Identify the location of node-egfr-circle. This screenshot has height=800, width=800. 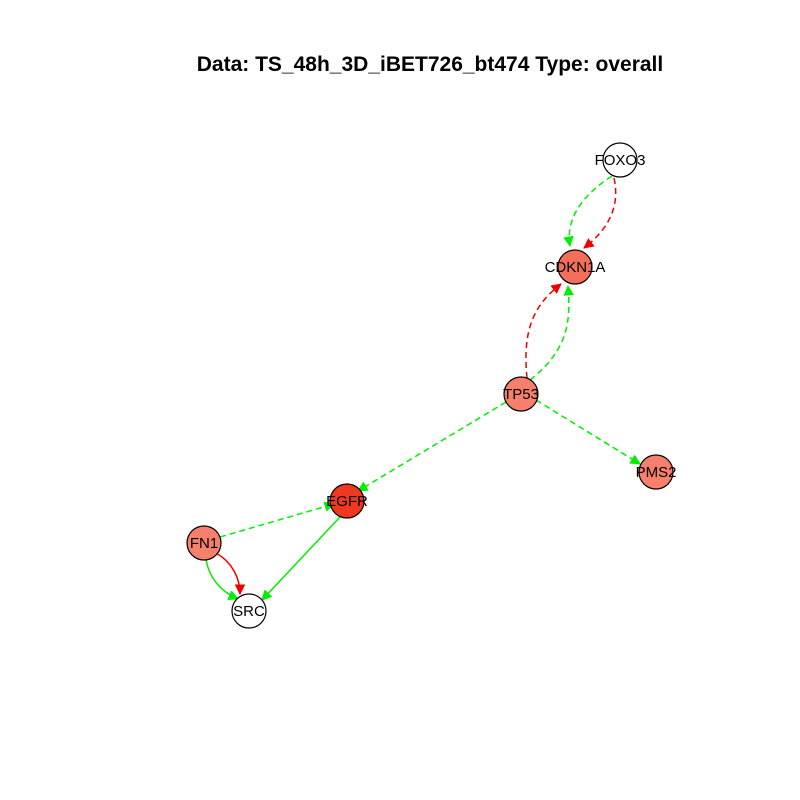
(347, 501).